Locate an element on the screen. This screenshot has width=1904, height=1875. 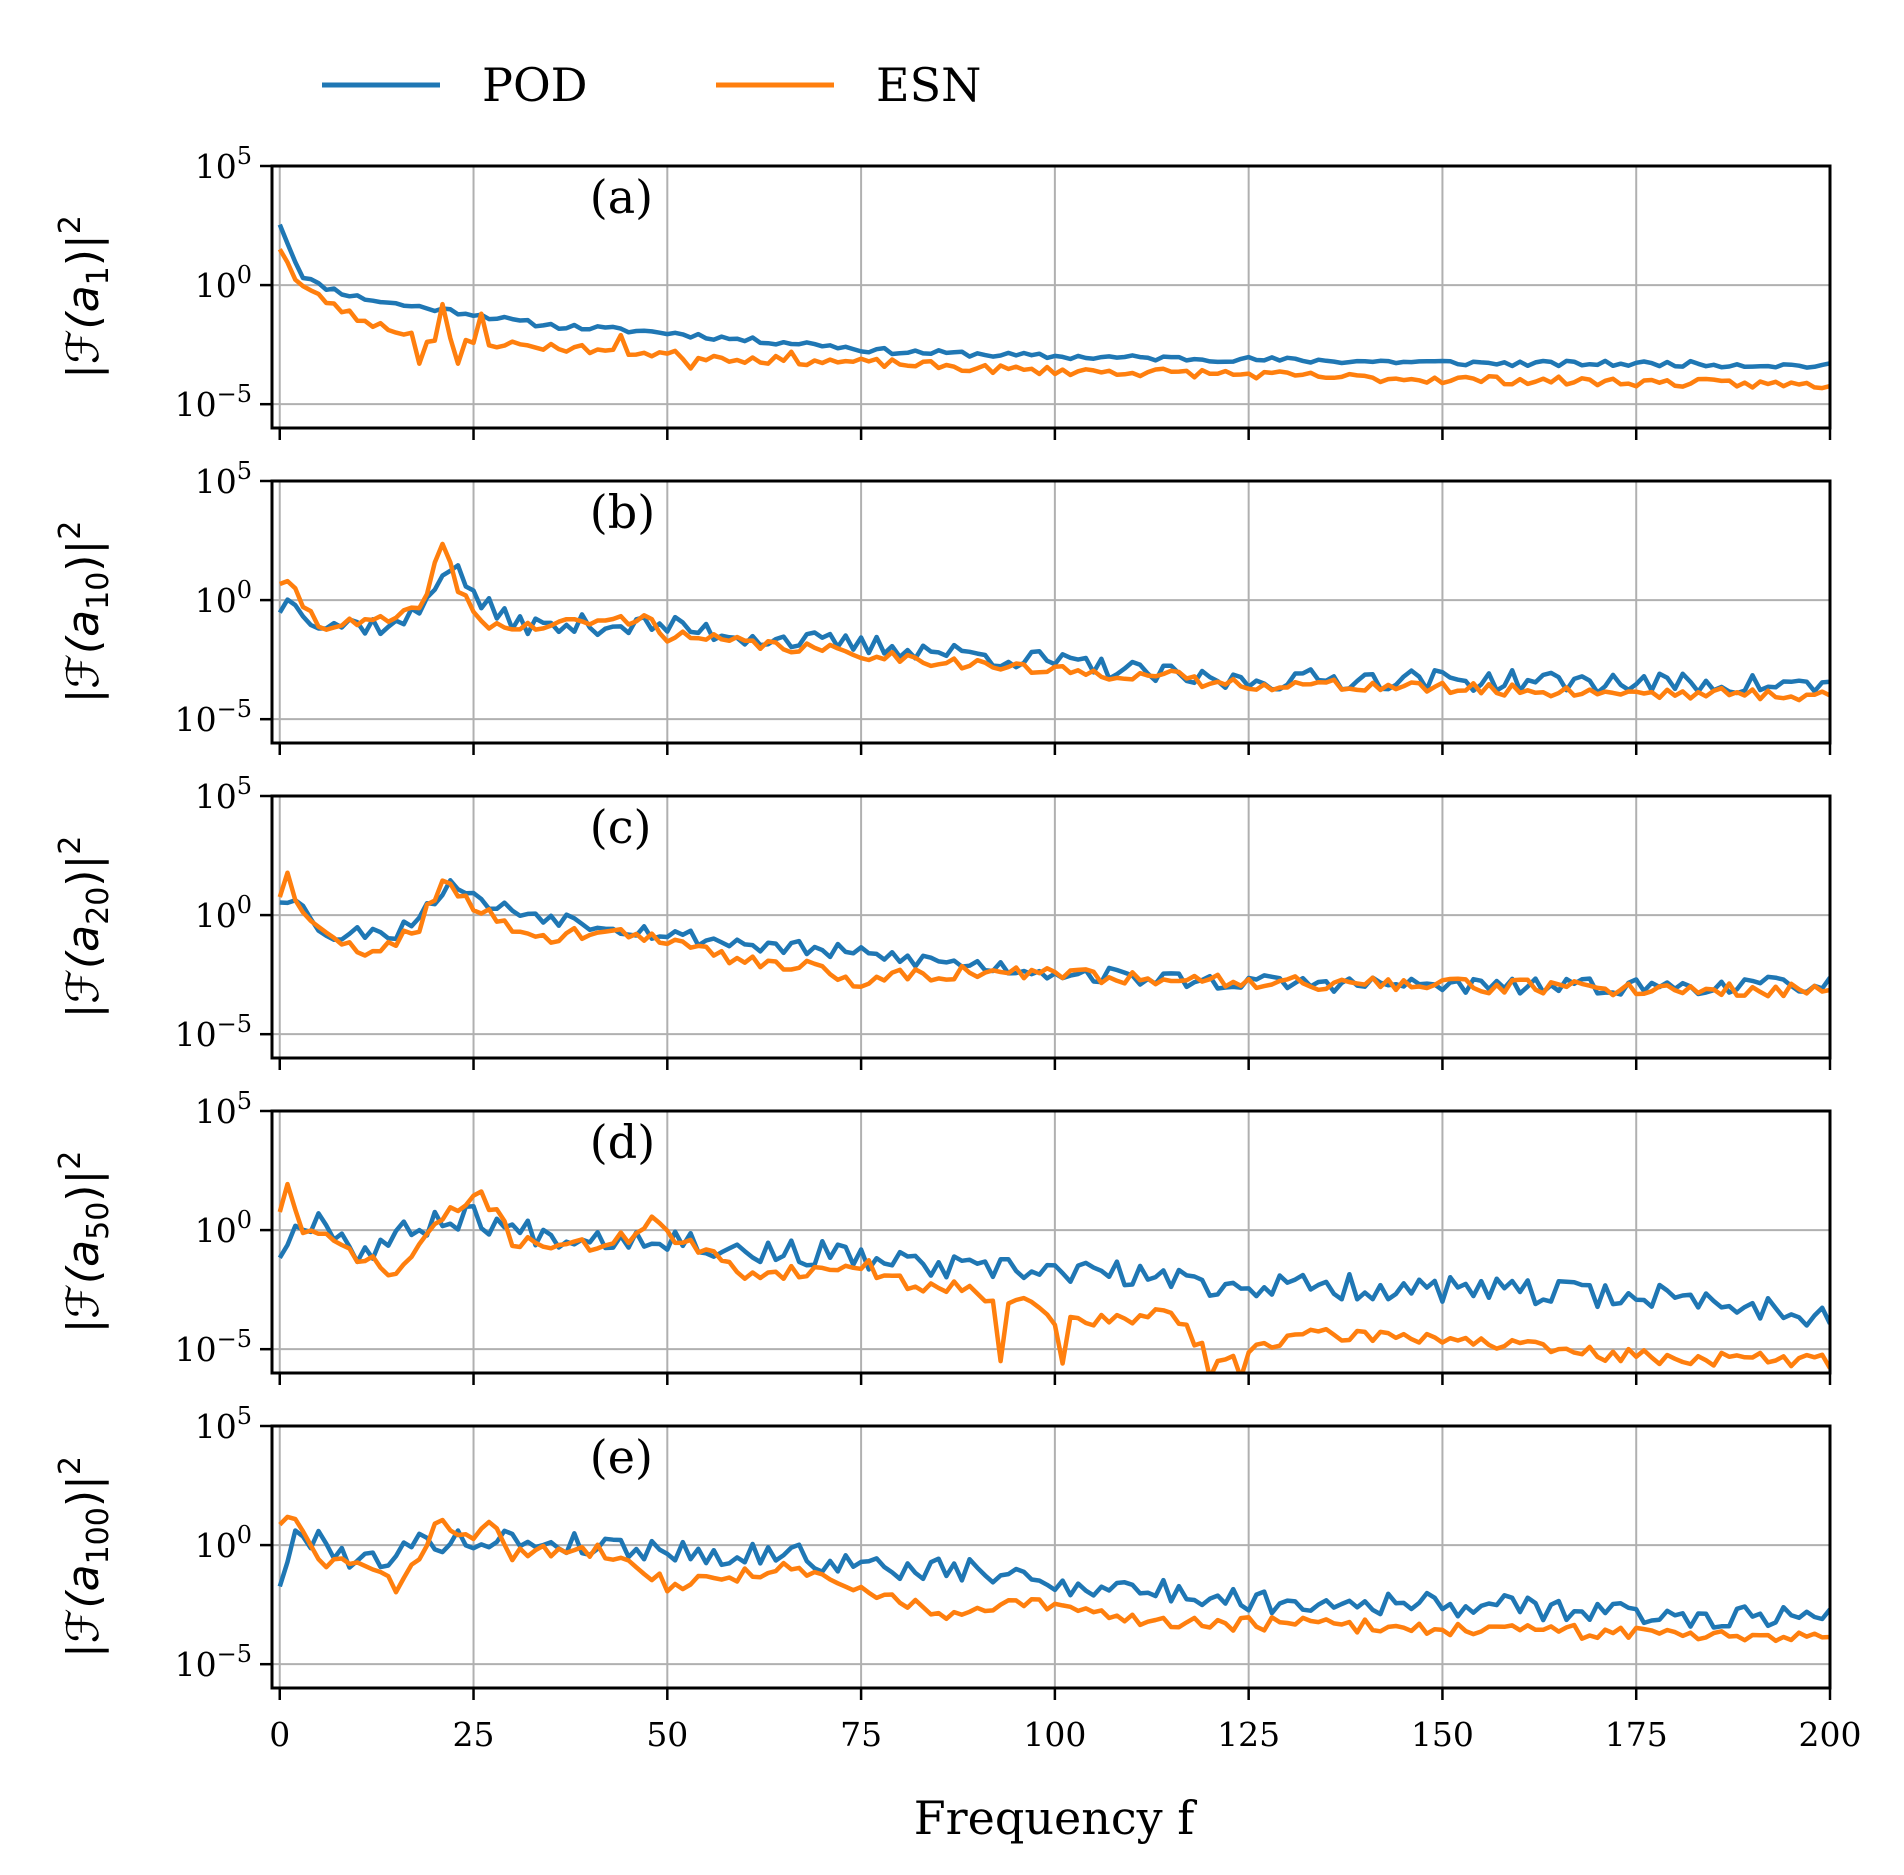
panel-b: 10⁵ 10⁰ 10⁻⁵ (b) |ℱ(a10)|2 is located at coordinates (942, 606).